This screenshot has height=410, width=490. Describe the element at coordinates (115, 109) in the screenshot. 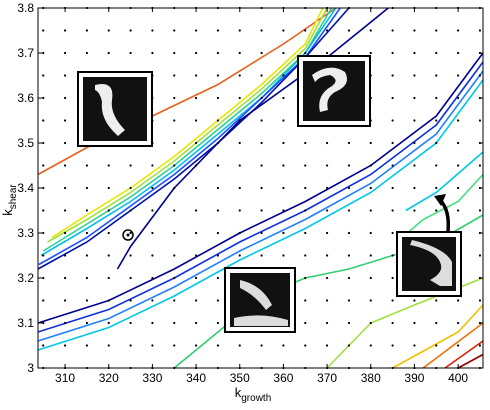

I see `inset-image` at that location.